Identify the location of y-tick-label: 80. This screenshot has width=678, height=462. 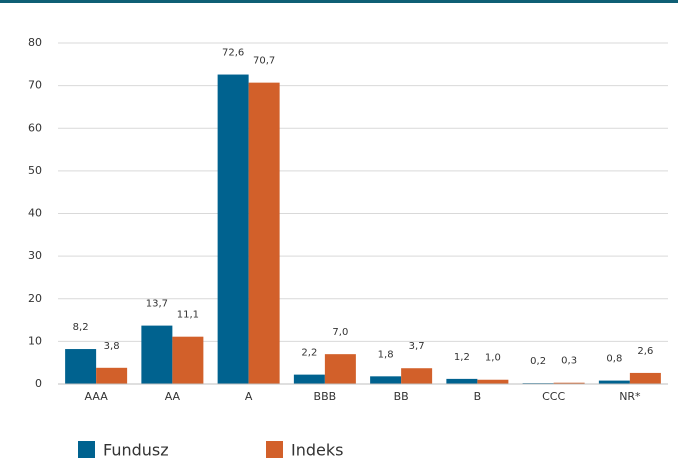
(35, 42).